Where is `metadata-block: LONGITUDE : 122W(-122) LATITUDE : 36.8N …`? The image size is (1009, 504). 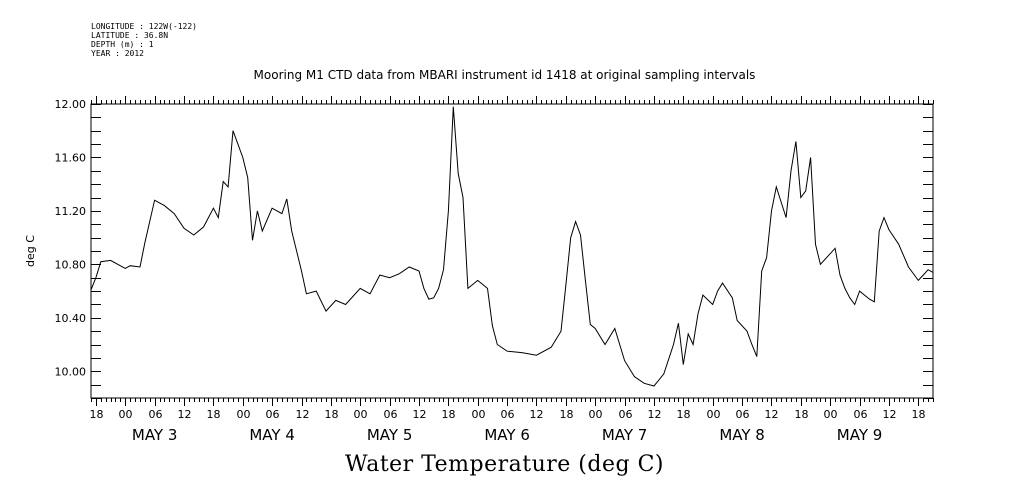
metadata-block: LONGITUDE : 122W(-122) LATITUDE : 36.8N … is located at coordinates (144, 40).